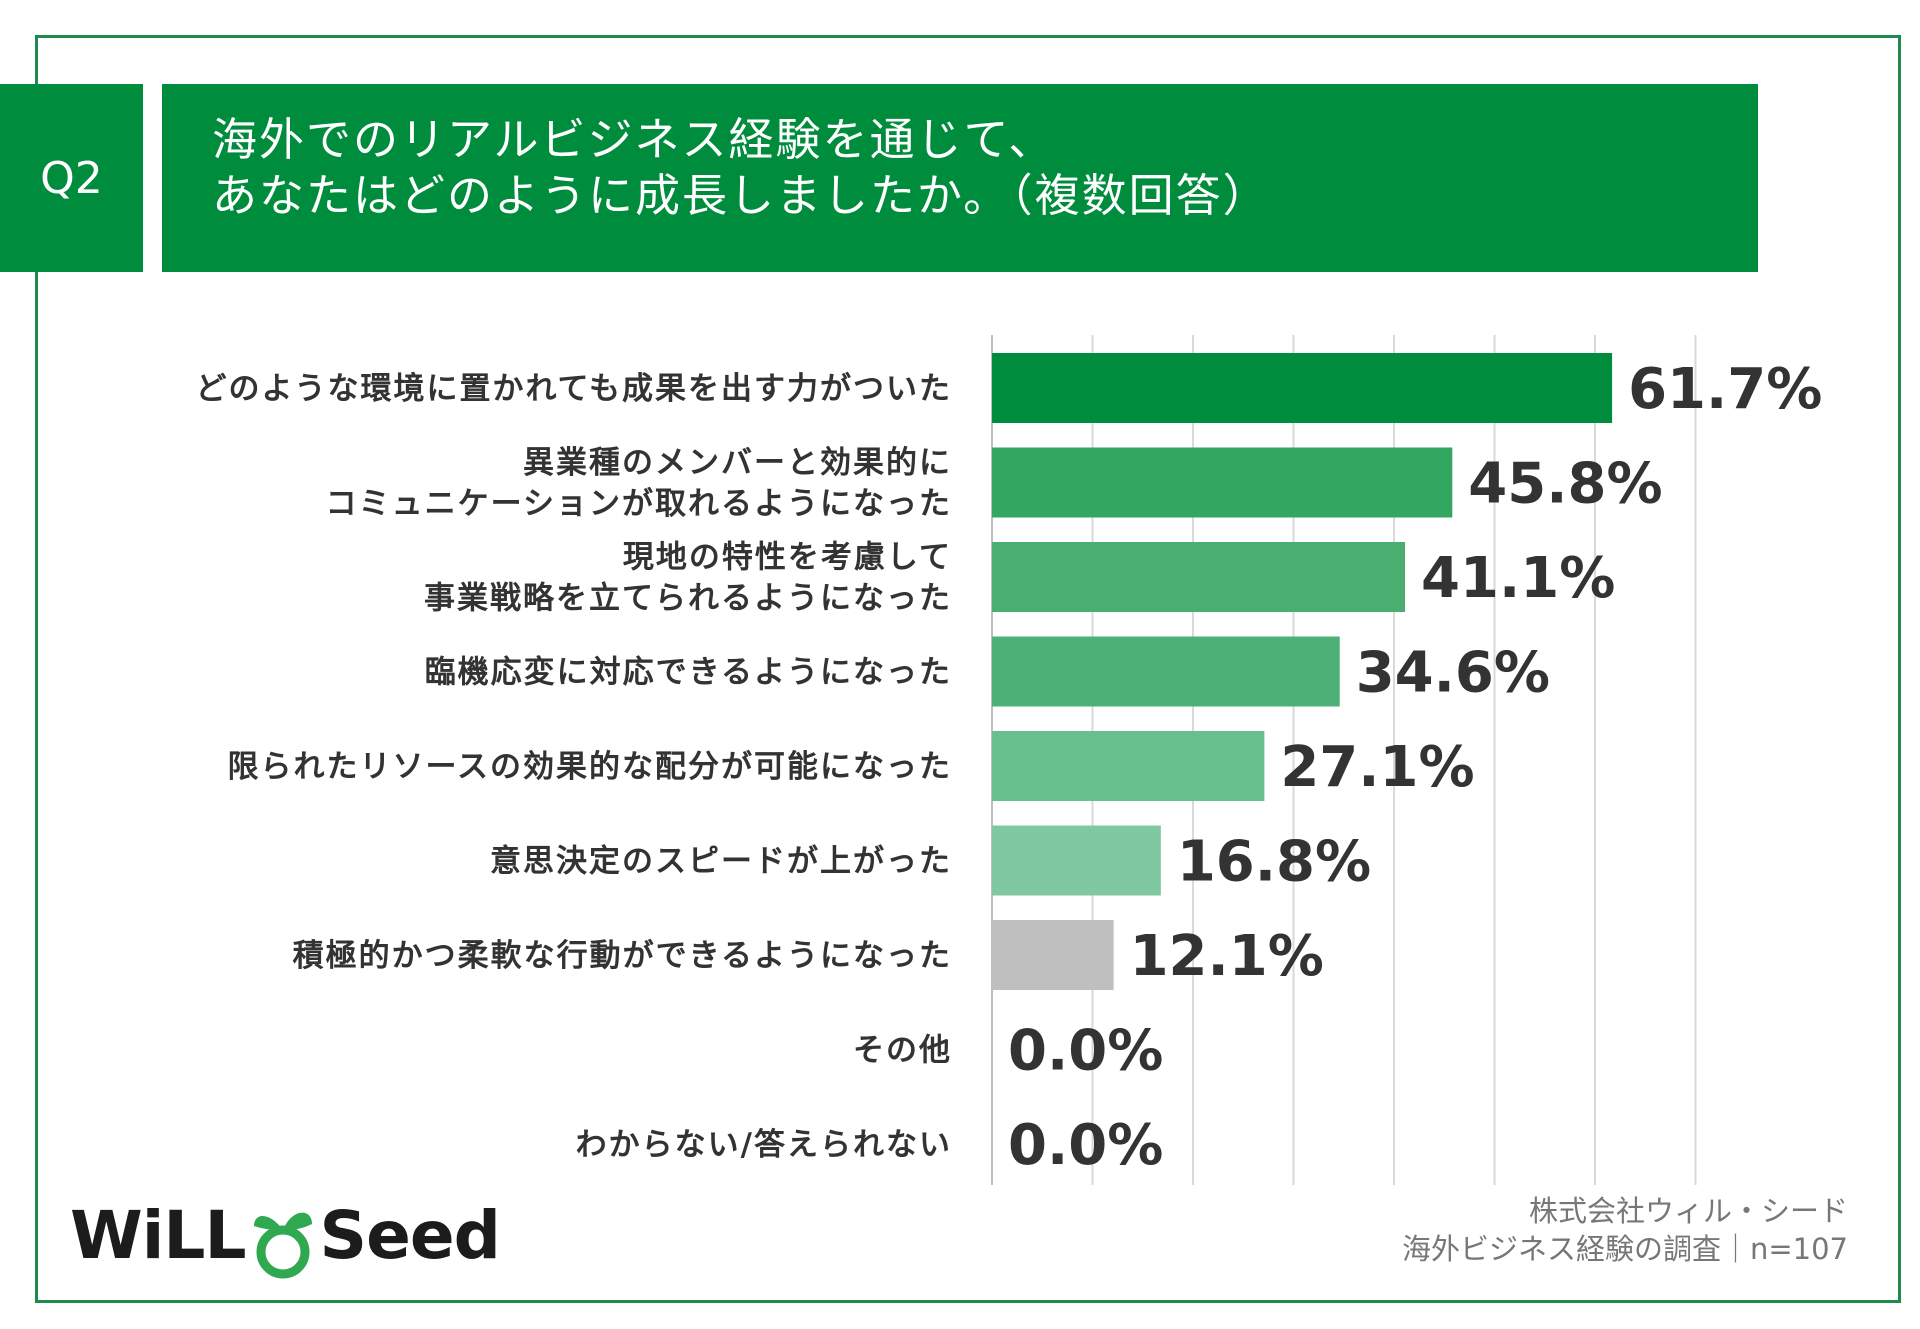  What do you see at coordinates (1377, 767) in the screenshot?
I see `value-label: 27.1%` at bounding box center [1377, 767].